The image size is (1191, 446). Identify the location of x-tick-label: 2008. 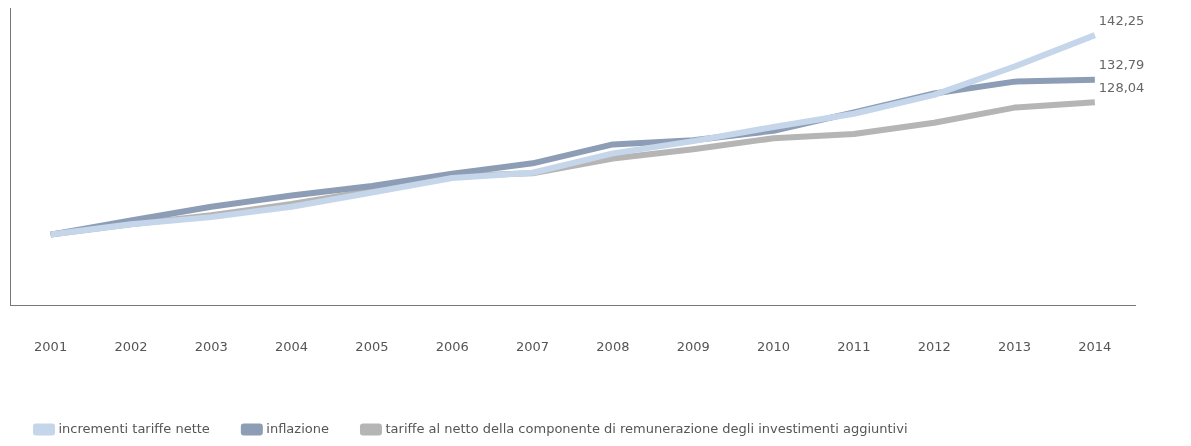
(613, 346).